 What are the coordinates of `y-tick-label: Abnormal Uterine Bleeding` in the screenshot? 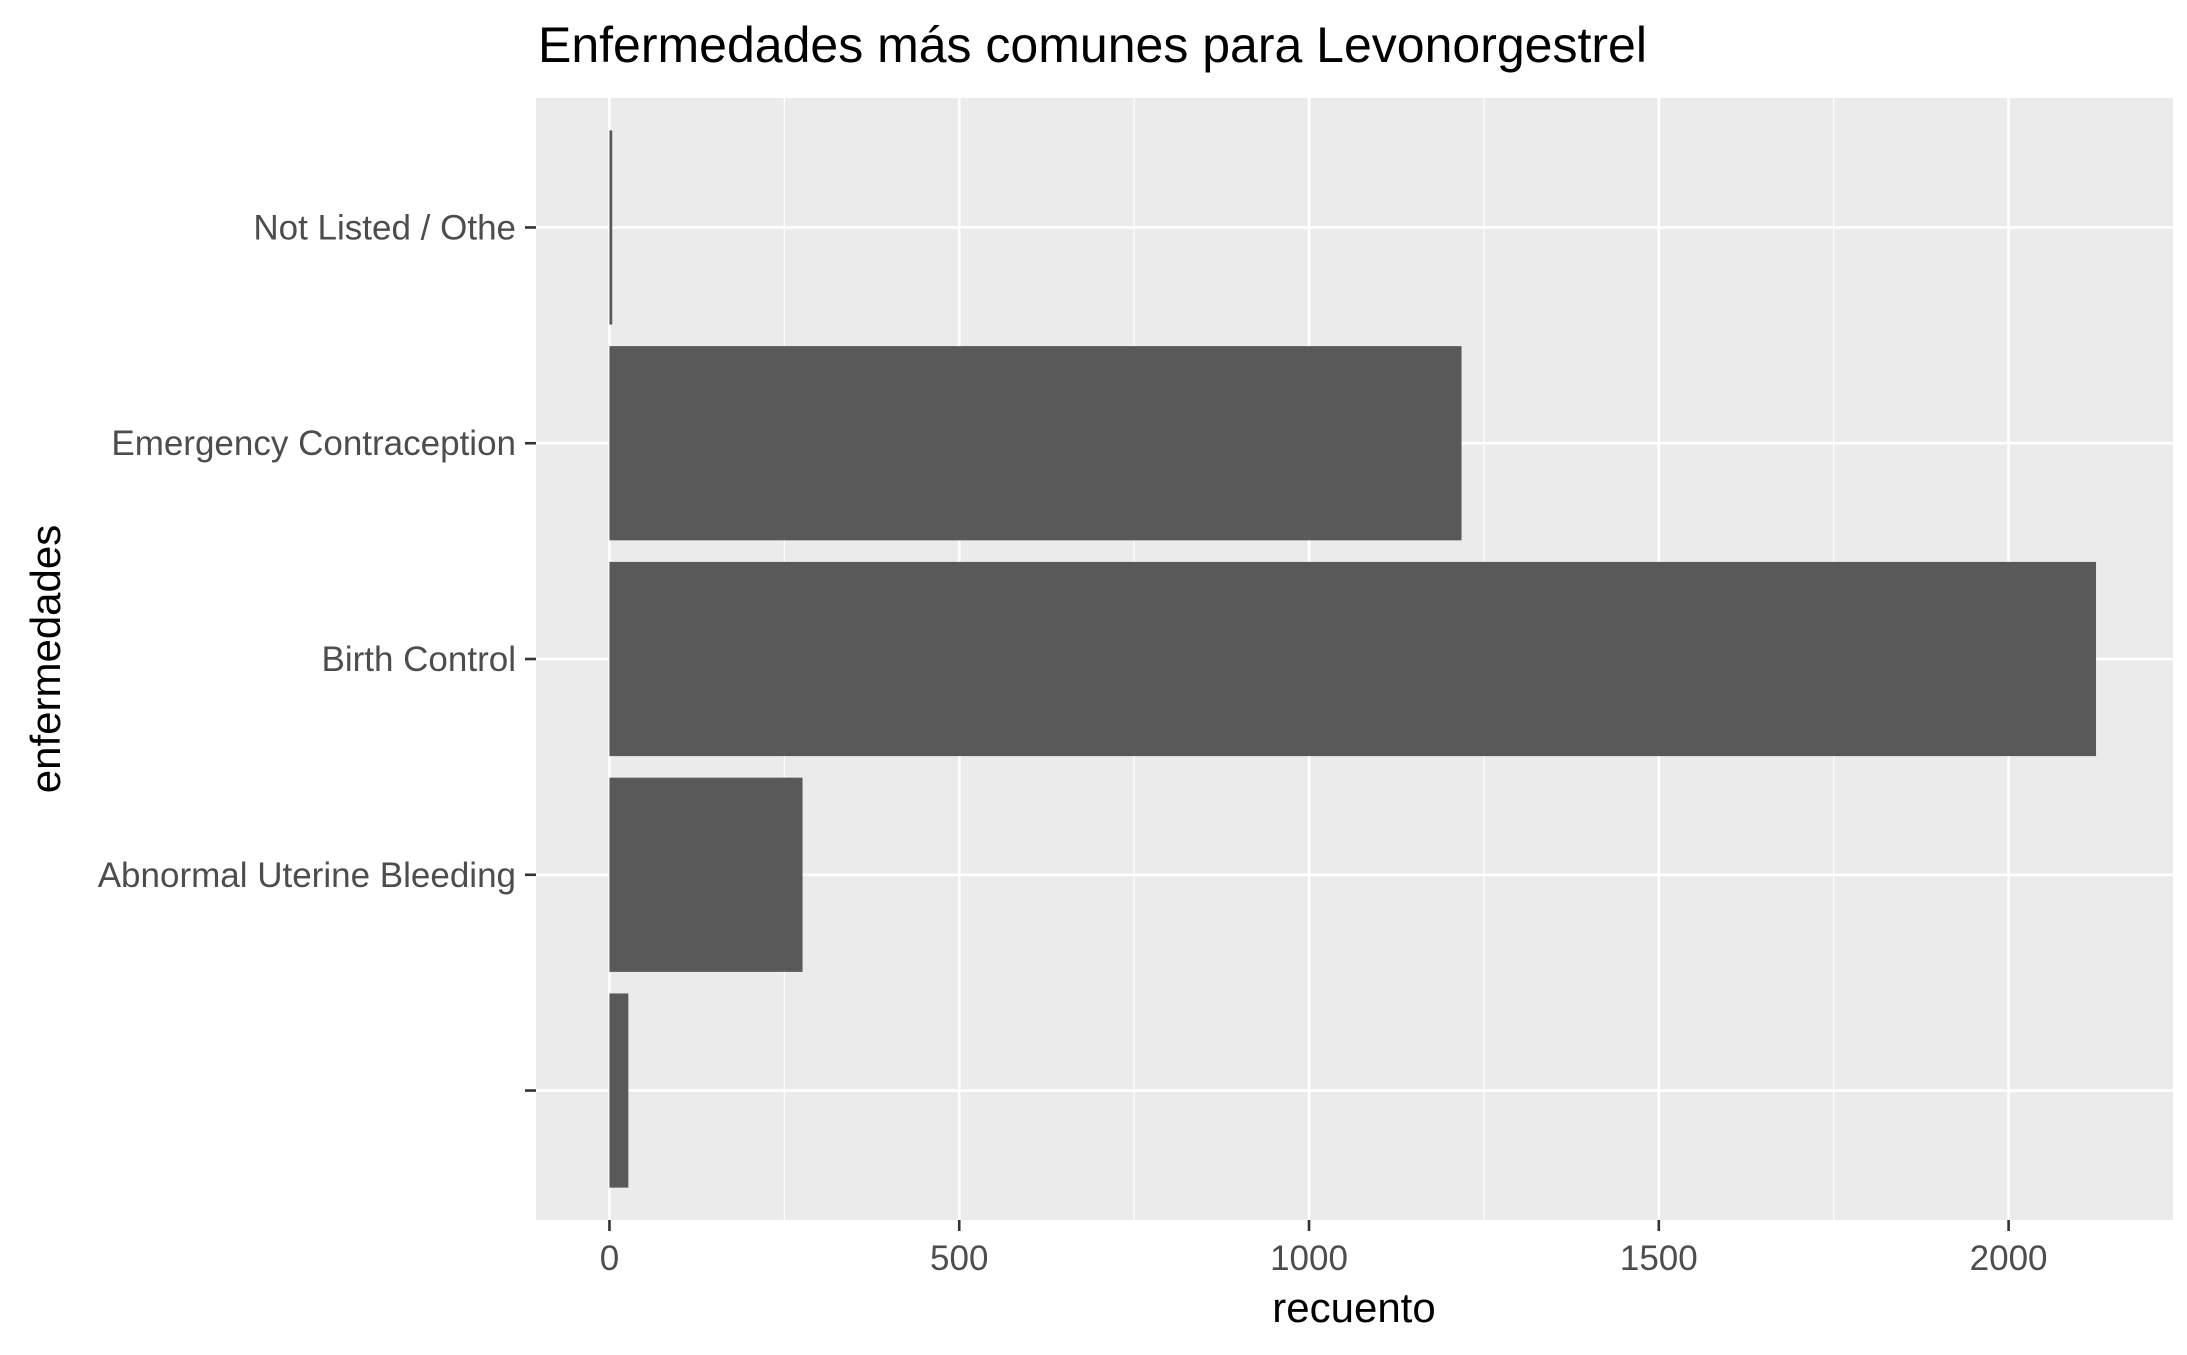 It's located at (307, 875).